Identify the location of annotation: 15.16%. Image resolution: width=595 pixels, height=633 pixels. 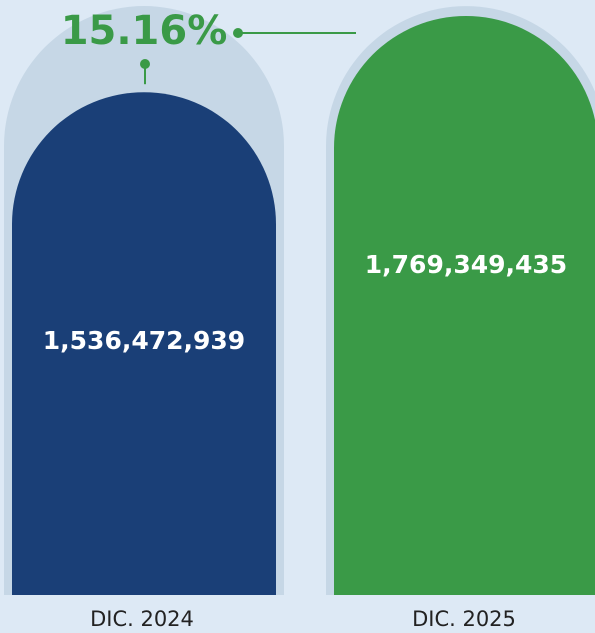
(144, 31).